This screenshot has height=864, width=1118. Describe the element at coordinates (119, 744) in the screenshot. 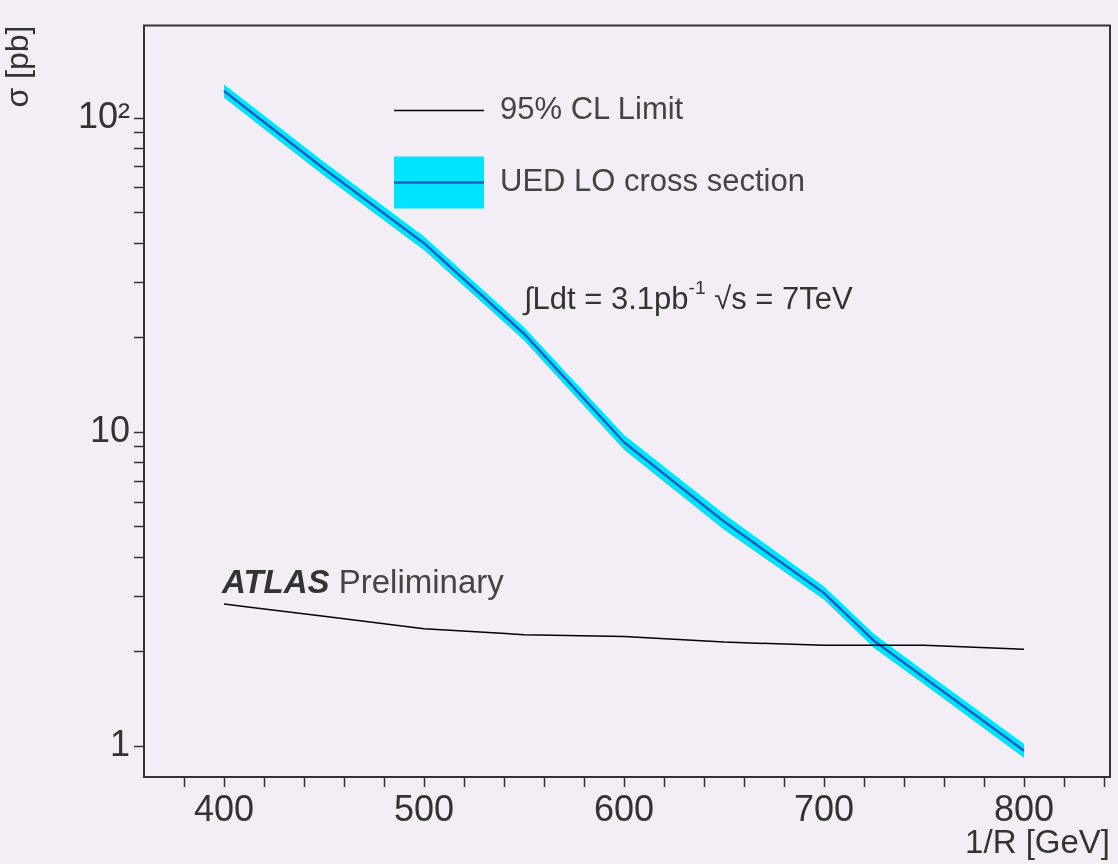

I see `y-tick-label: 1` at that location.